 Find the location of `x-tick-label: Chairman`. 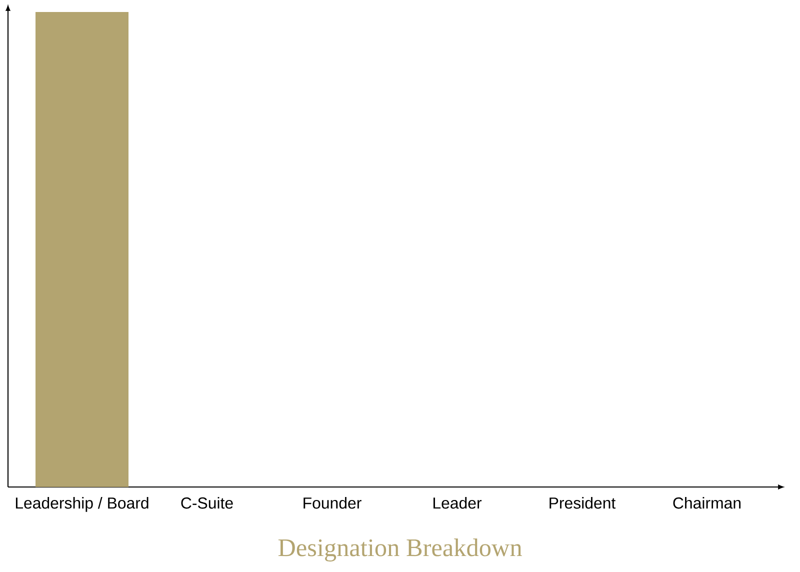

x-tick-label: Chairman is located at coordinates (707, 503).